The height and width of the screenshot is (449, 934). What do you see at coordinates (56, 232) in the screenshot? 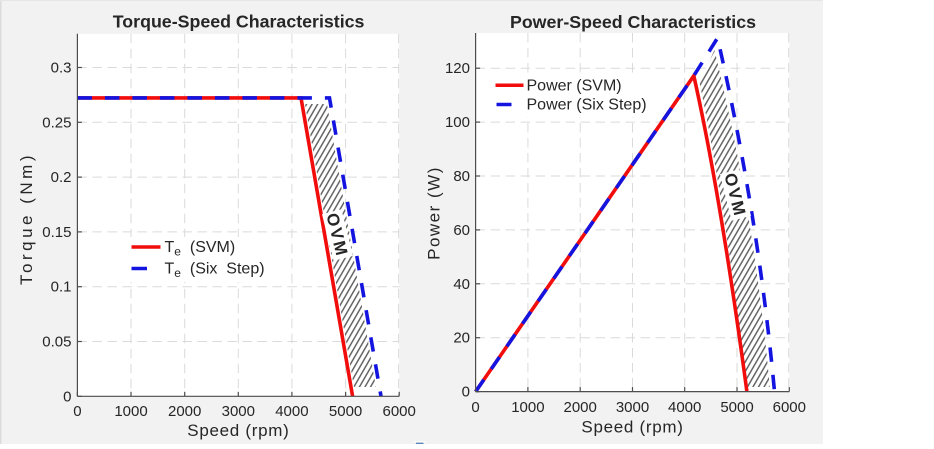
I see `svg-text: 0.15` at bounding box center [56, 232].